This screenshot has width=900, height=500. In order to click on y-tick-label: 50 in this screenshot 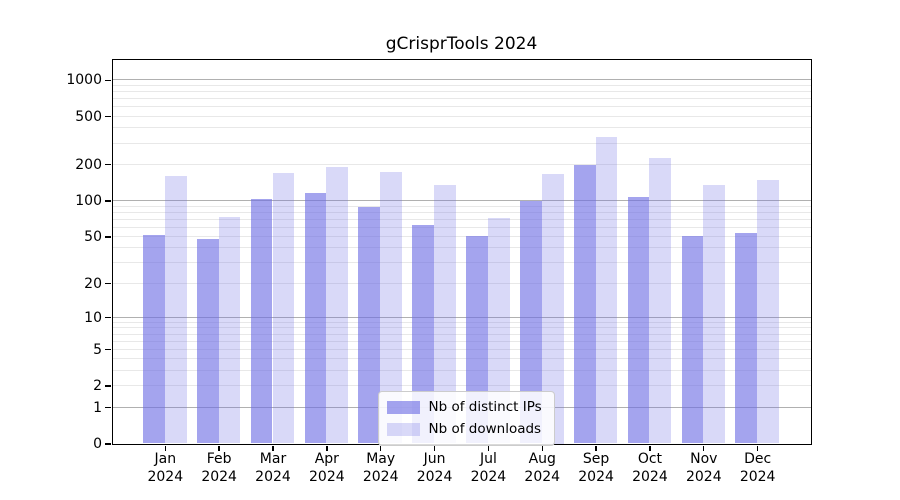, I will do `click(93, 236)`.